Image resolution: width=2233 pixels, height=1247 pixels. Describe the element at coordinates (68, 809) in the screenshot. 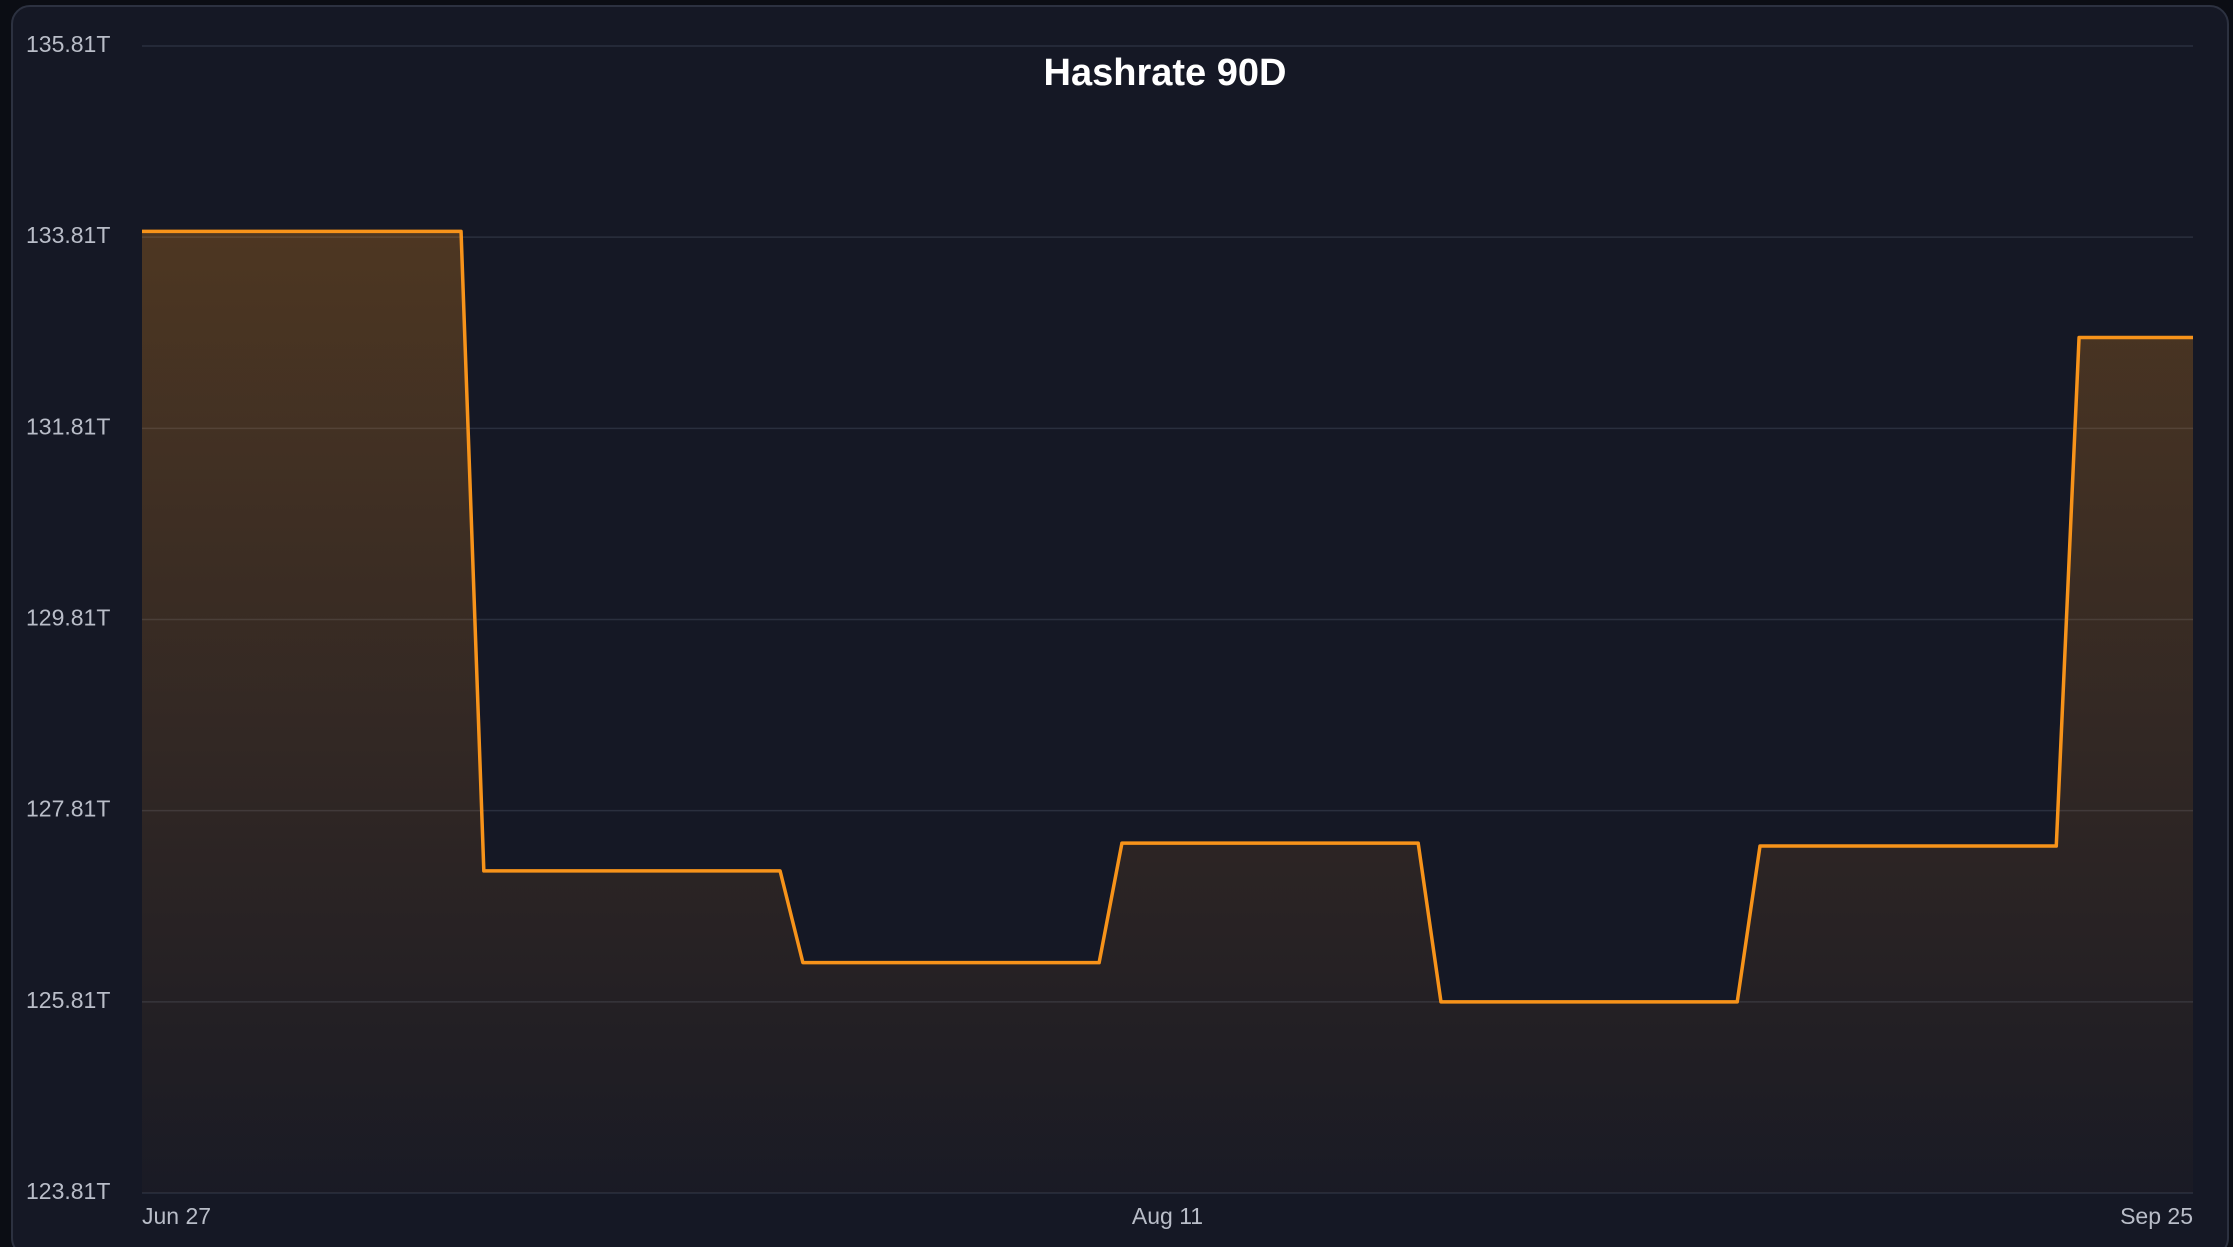

I see `y-tick-label: 127.81T` at that location.